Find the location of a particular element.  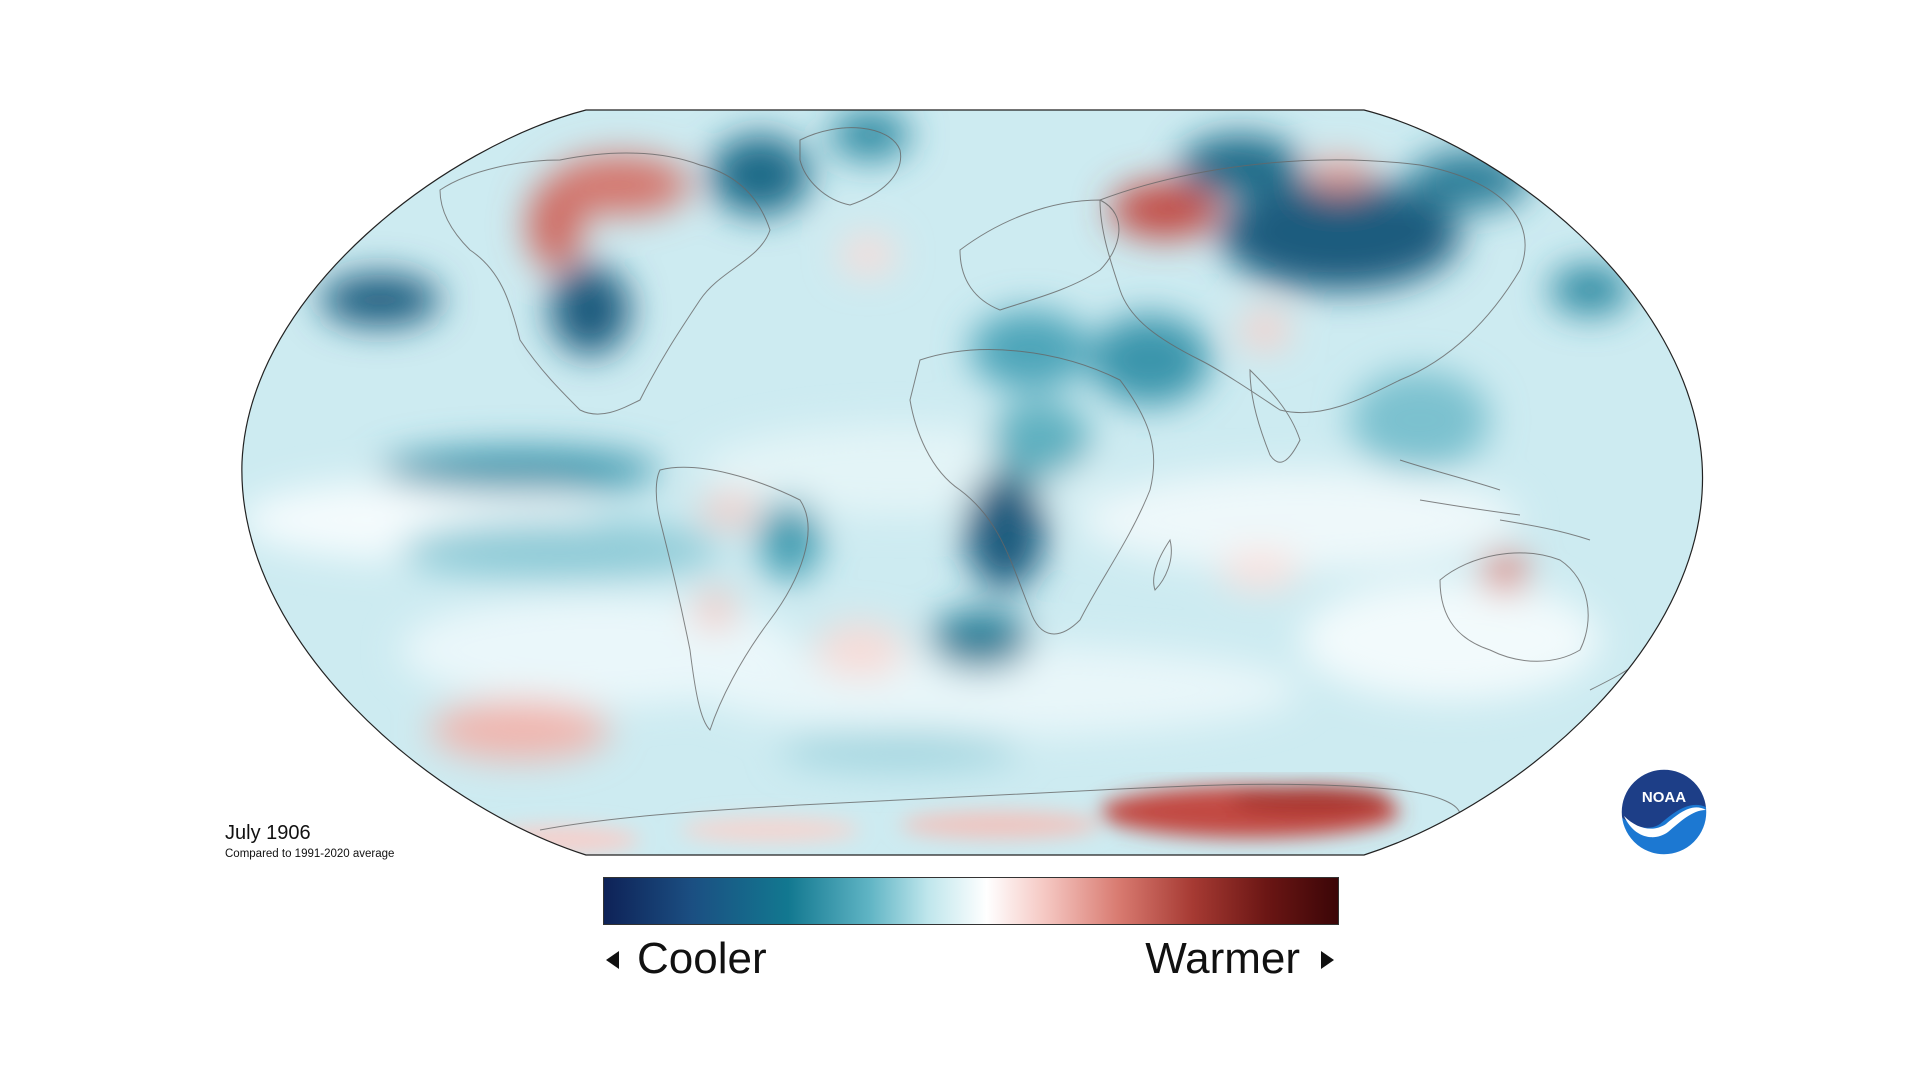

warmer-arrow-icon is located at coordinates (1327, 960).